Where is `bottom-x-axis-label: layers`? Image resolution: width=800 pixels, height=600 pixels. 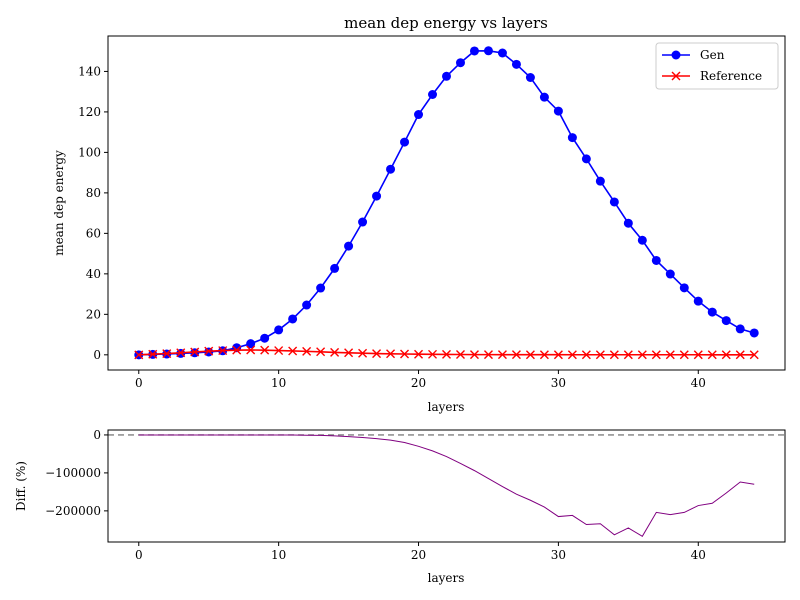 bottom-x-axis-label: layers is located at coordinates (446, 578).